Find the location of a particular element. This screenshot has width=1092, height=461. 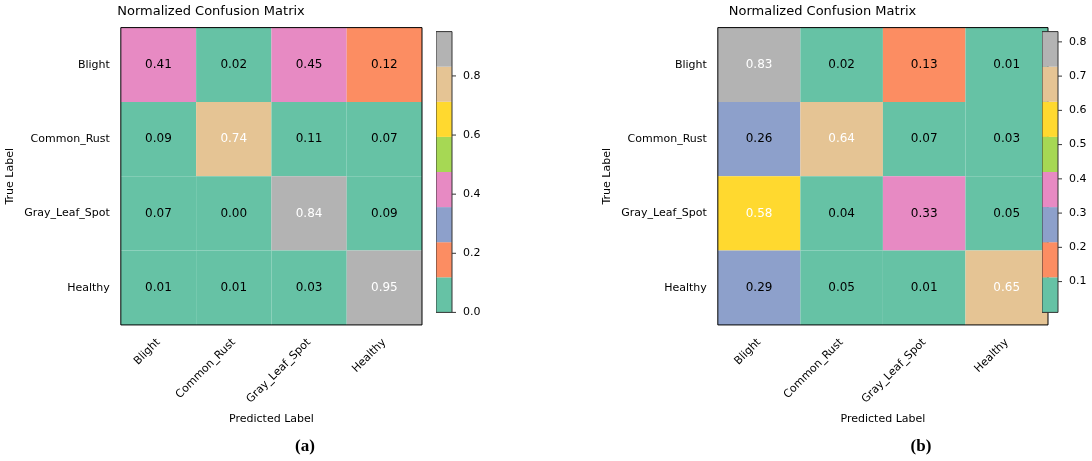

color-bar-label: 0.3 is located at coordinates (1078, 212).